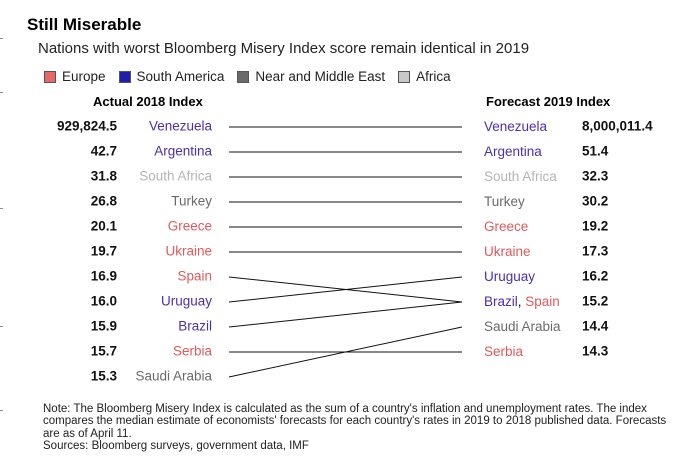  What do you see at coordinates (595, 151) in the screenshot?
I see `right-value-row-1: 51.4` at bounding box center [595, 151].